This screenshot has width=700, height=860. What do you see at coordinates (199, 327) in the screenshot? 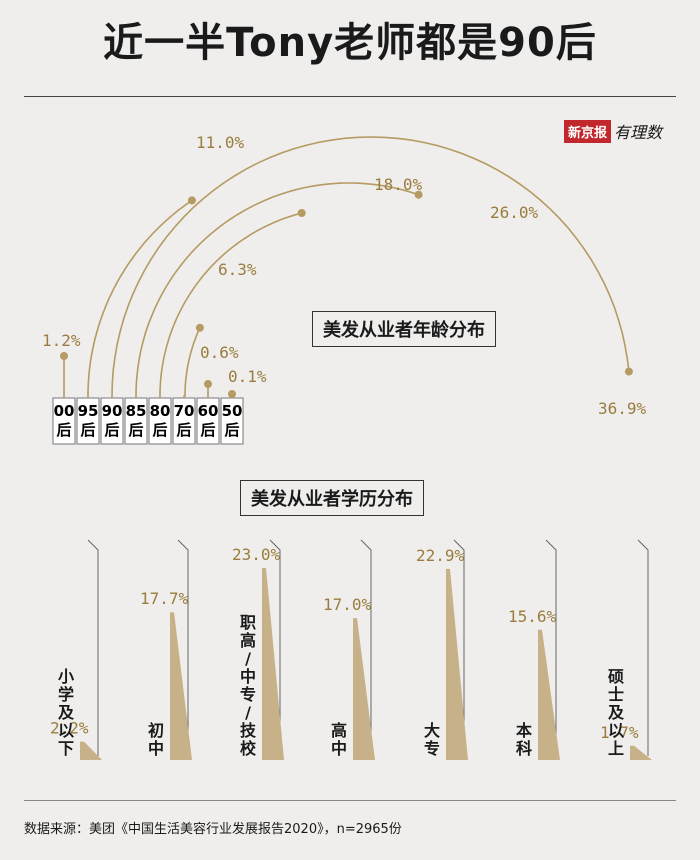
I see `age-arc-70-dot` at bounding box center [199, 327].